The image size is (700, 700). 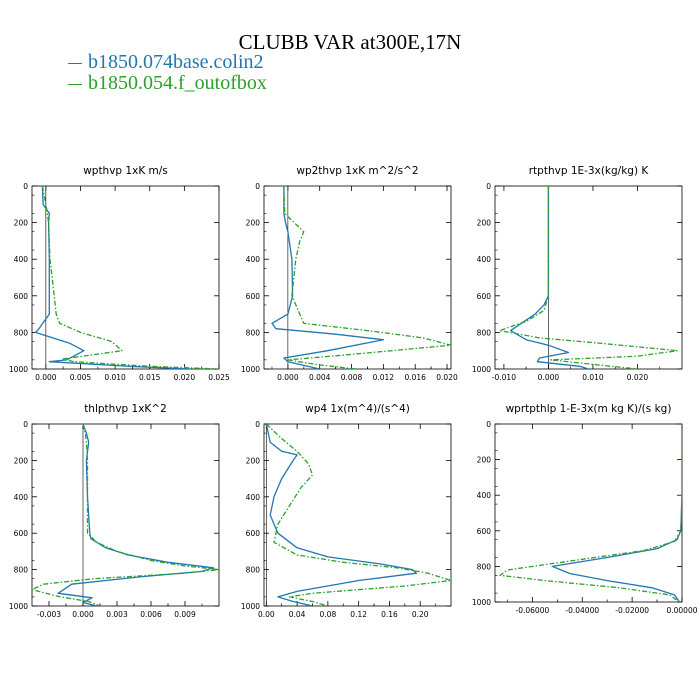 I want to click on xtick-label-1-2: 0.008, so click(x=352, y=377).